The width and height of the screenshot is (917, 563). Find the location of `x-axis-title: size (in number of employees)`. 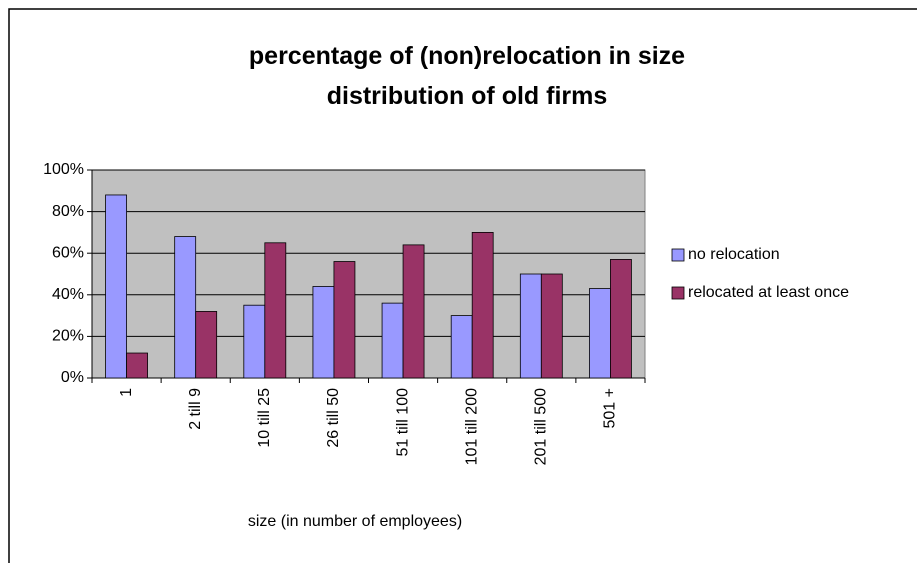

x-axis-title: size (in number of employees) is located at coordinates (355, 521).